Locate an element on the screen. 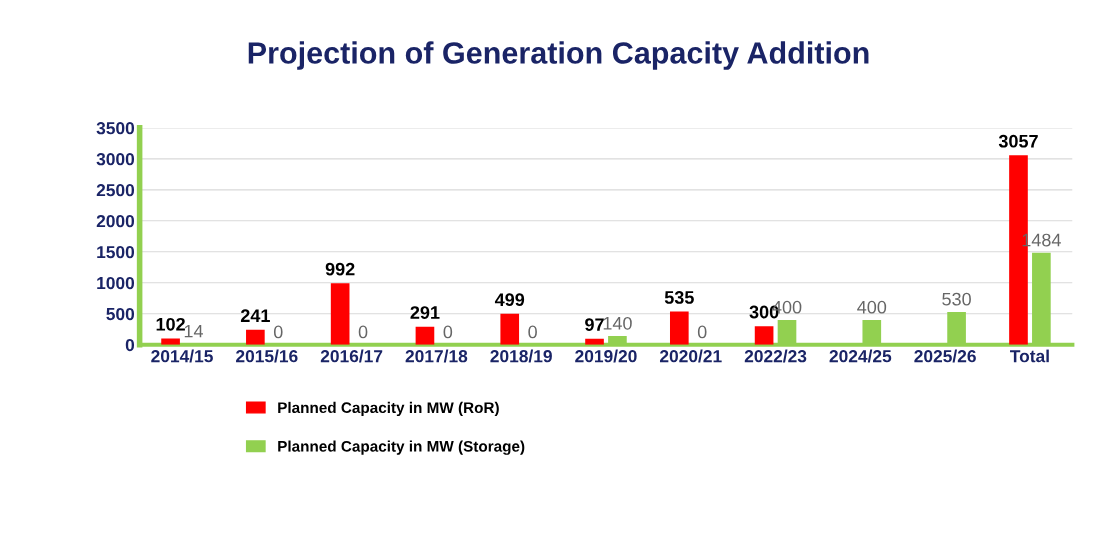 The height and width of the screenshot is (556, 1117). data-label: 102 is located at coordinates (170, 324).